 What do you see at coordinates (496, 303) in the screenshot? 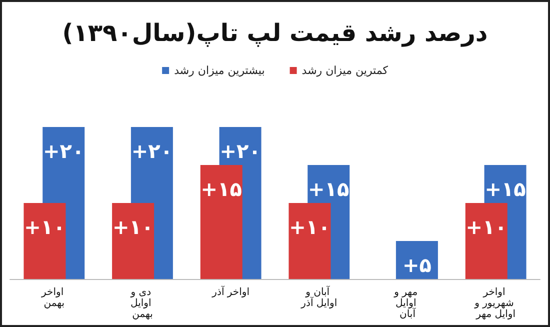
I see `x-tick-label: اواخر شهریور و اوایل مهر` at bounding box center [496, 303].